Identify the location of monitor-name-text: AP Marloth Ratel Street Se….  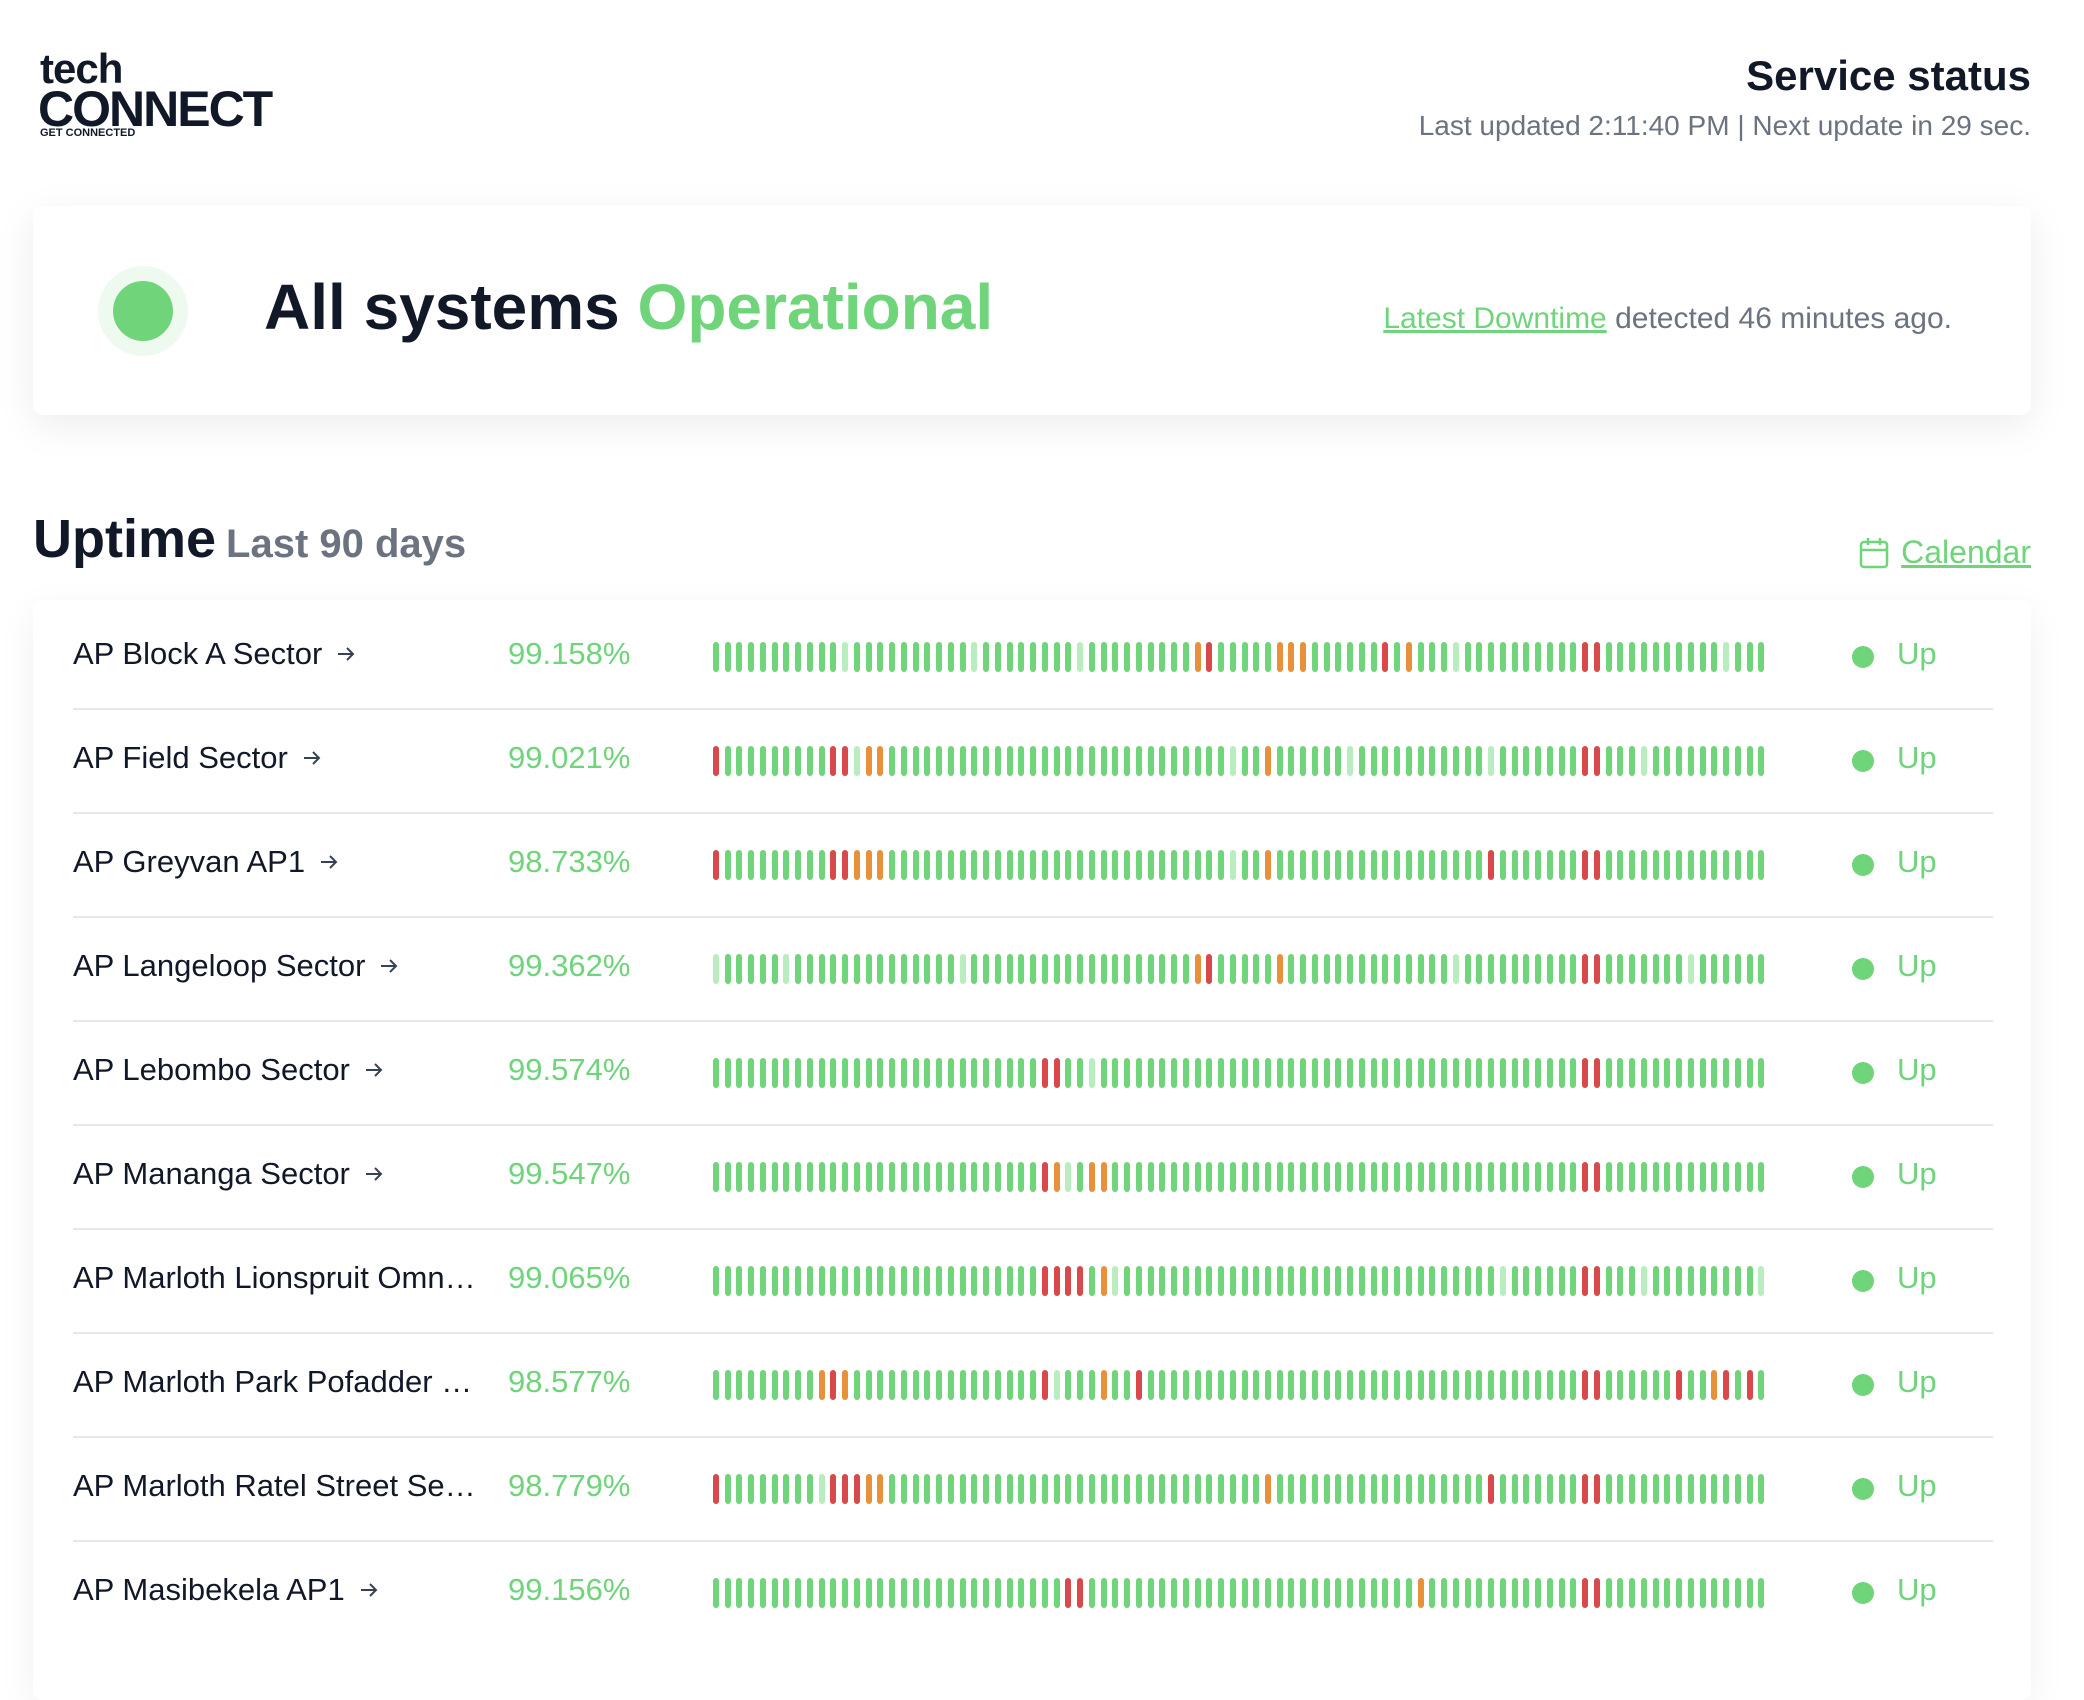
(274, 1485).